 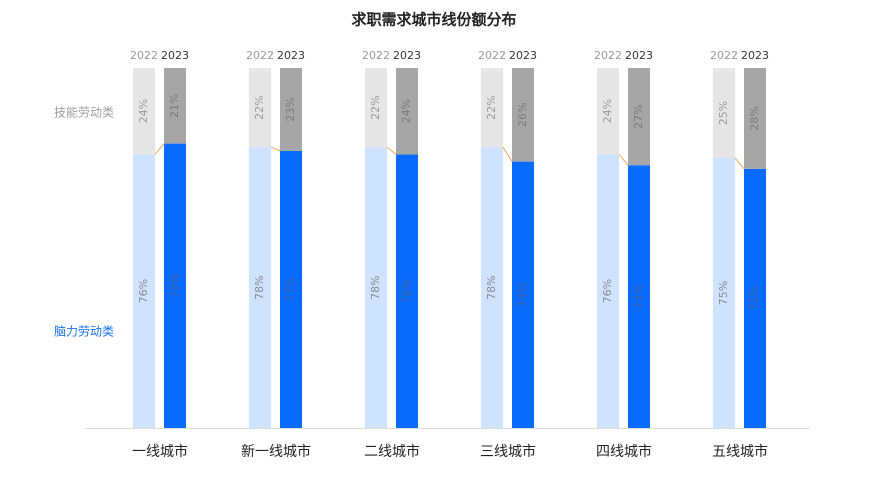 I want to click on value-label: 79%, so click(x=174, y=286).